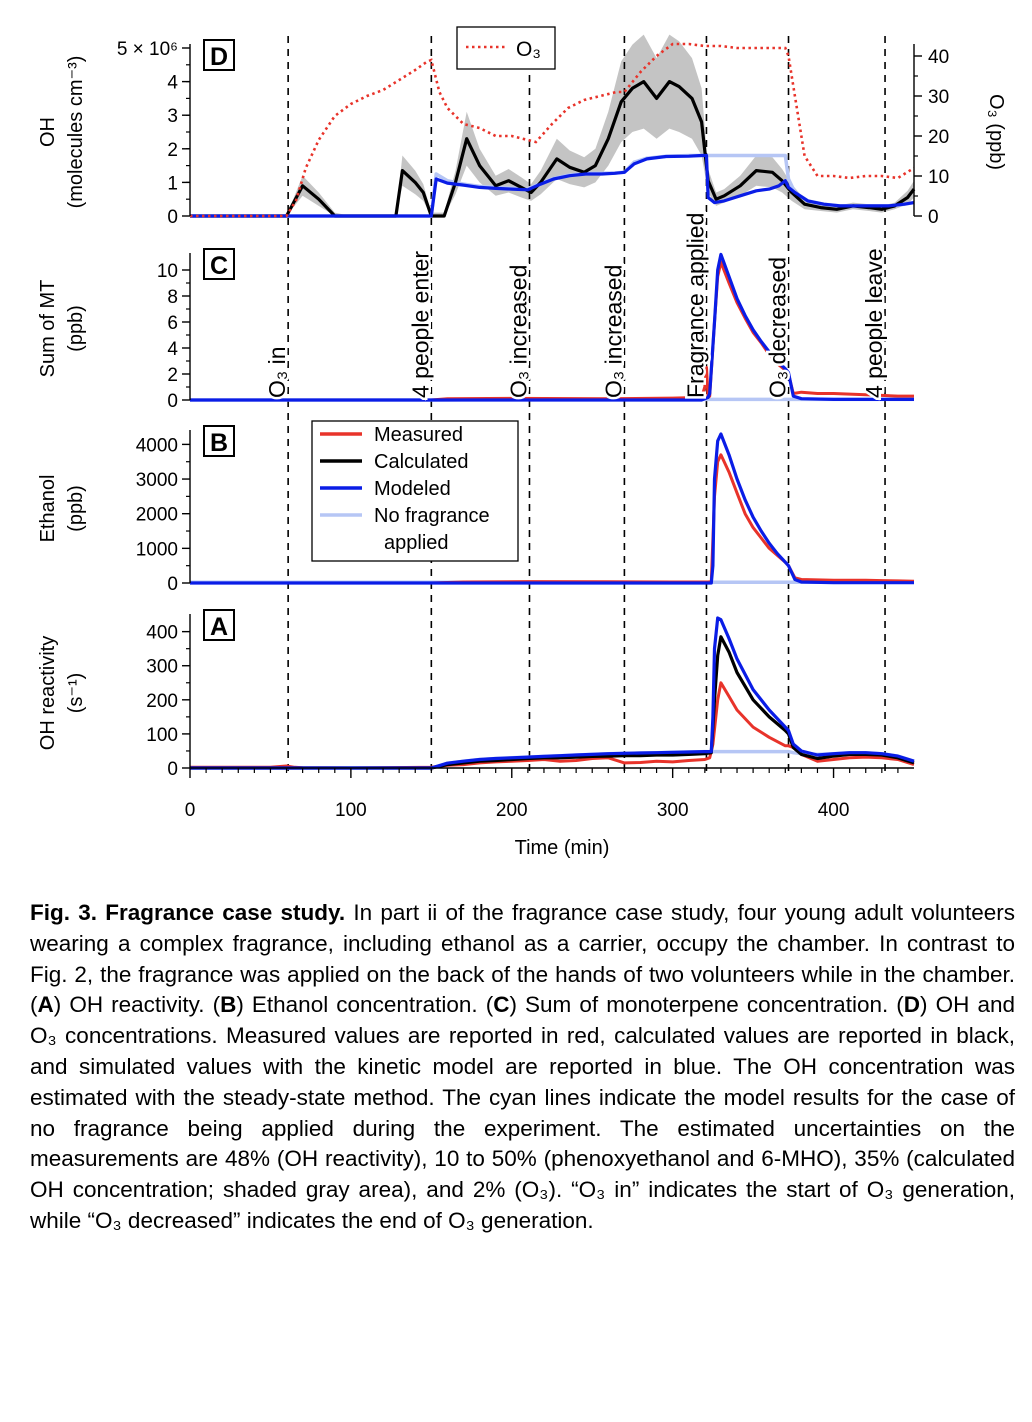 The image size is (1032, 1422). Describe the element at coordinates (48, 509) in the screenshot. I see `panel-B-y-label: Ethanol` at that location.